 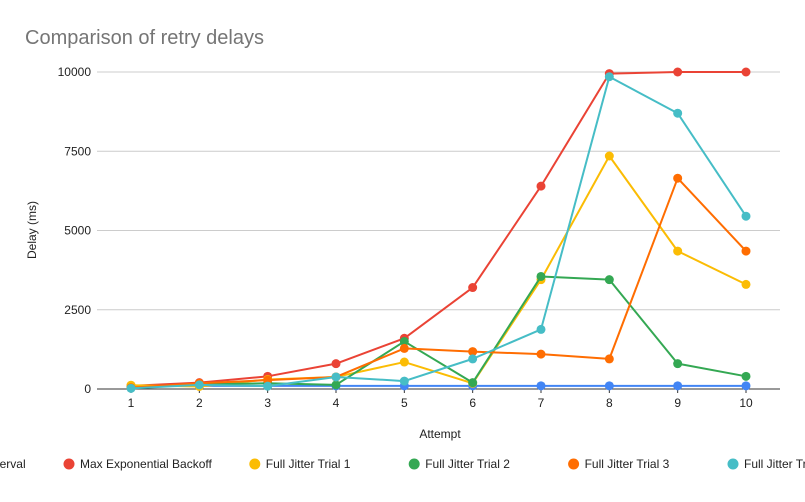 I want to click on legend-item: Full Jitter Trial 1, so click(x=300, y=464).